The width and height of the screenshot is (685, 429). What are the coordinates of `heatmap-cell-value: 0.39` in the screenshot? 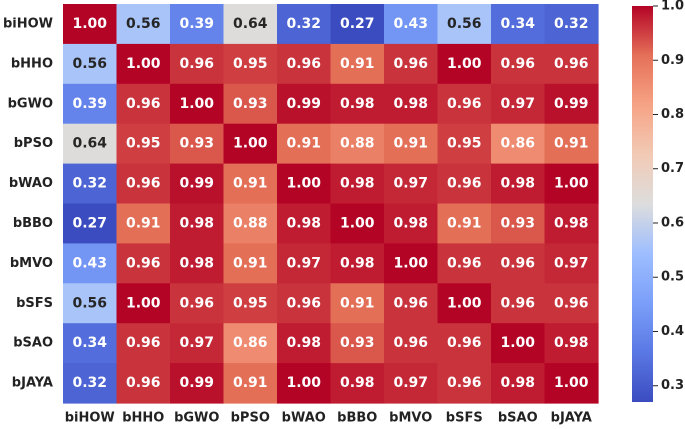 It's located at (196, 24).